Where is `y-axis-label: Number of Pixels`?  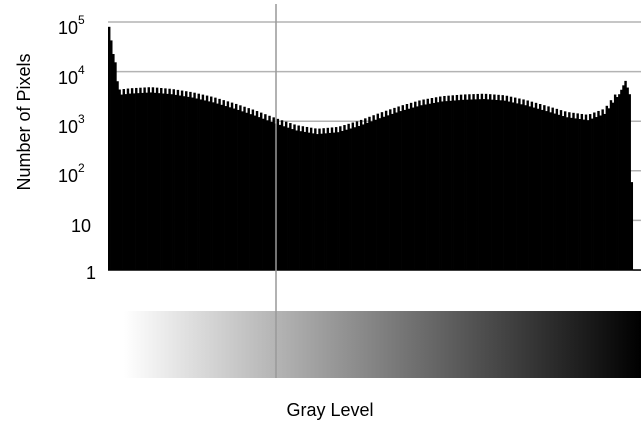 y-axis-label: Number of Pixels is located at coordinates (24, 121).